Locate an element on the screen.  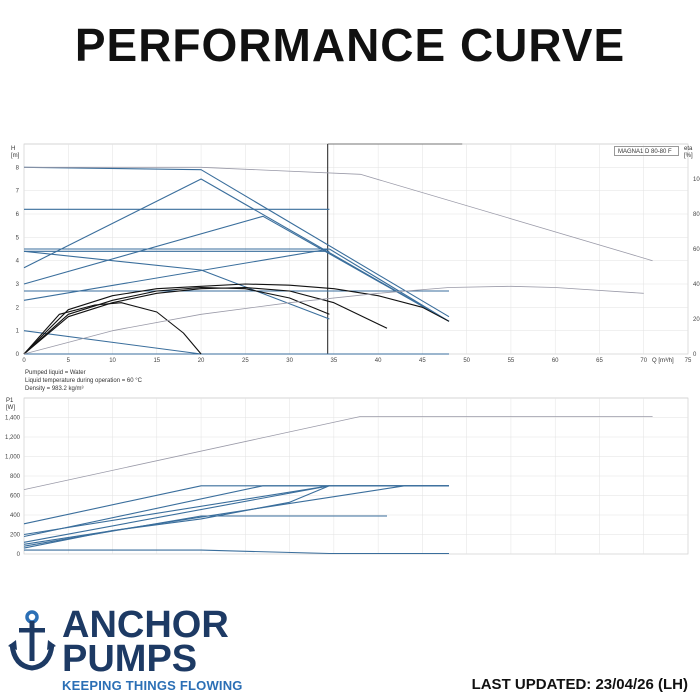
chart-1-ylabel-unit: [m] is located at coordinates (15, 156).